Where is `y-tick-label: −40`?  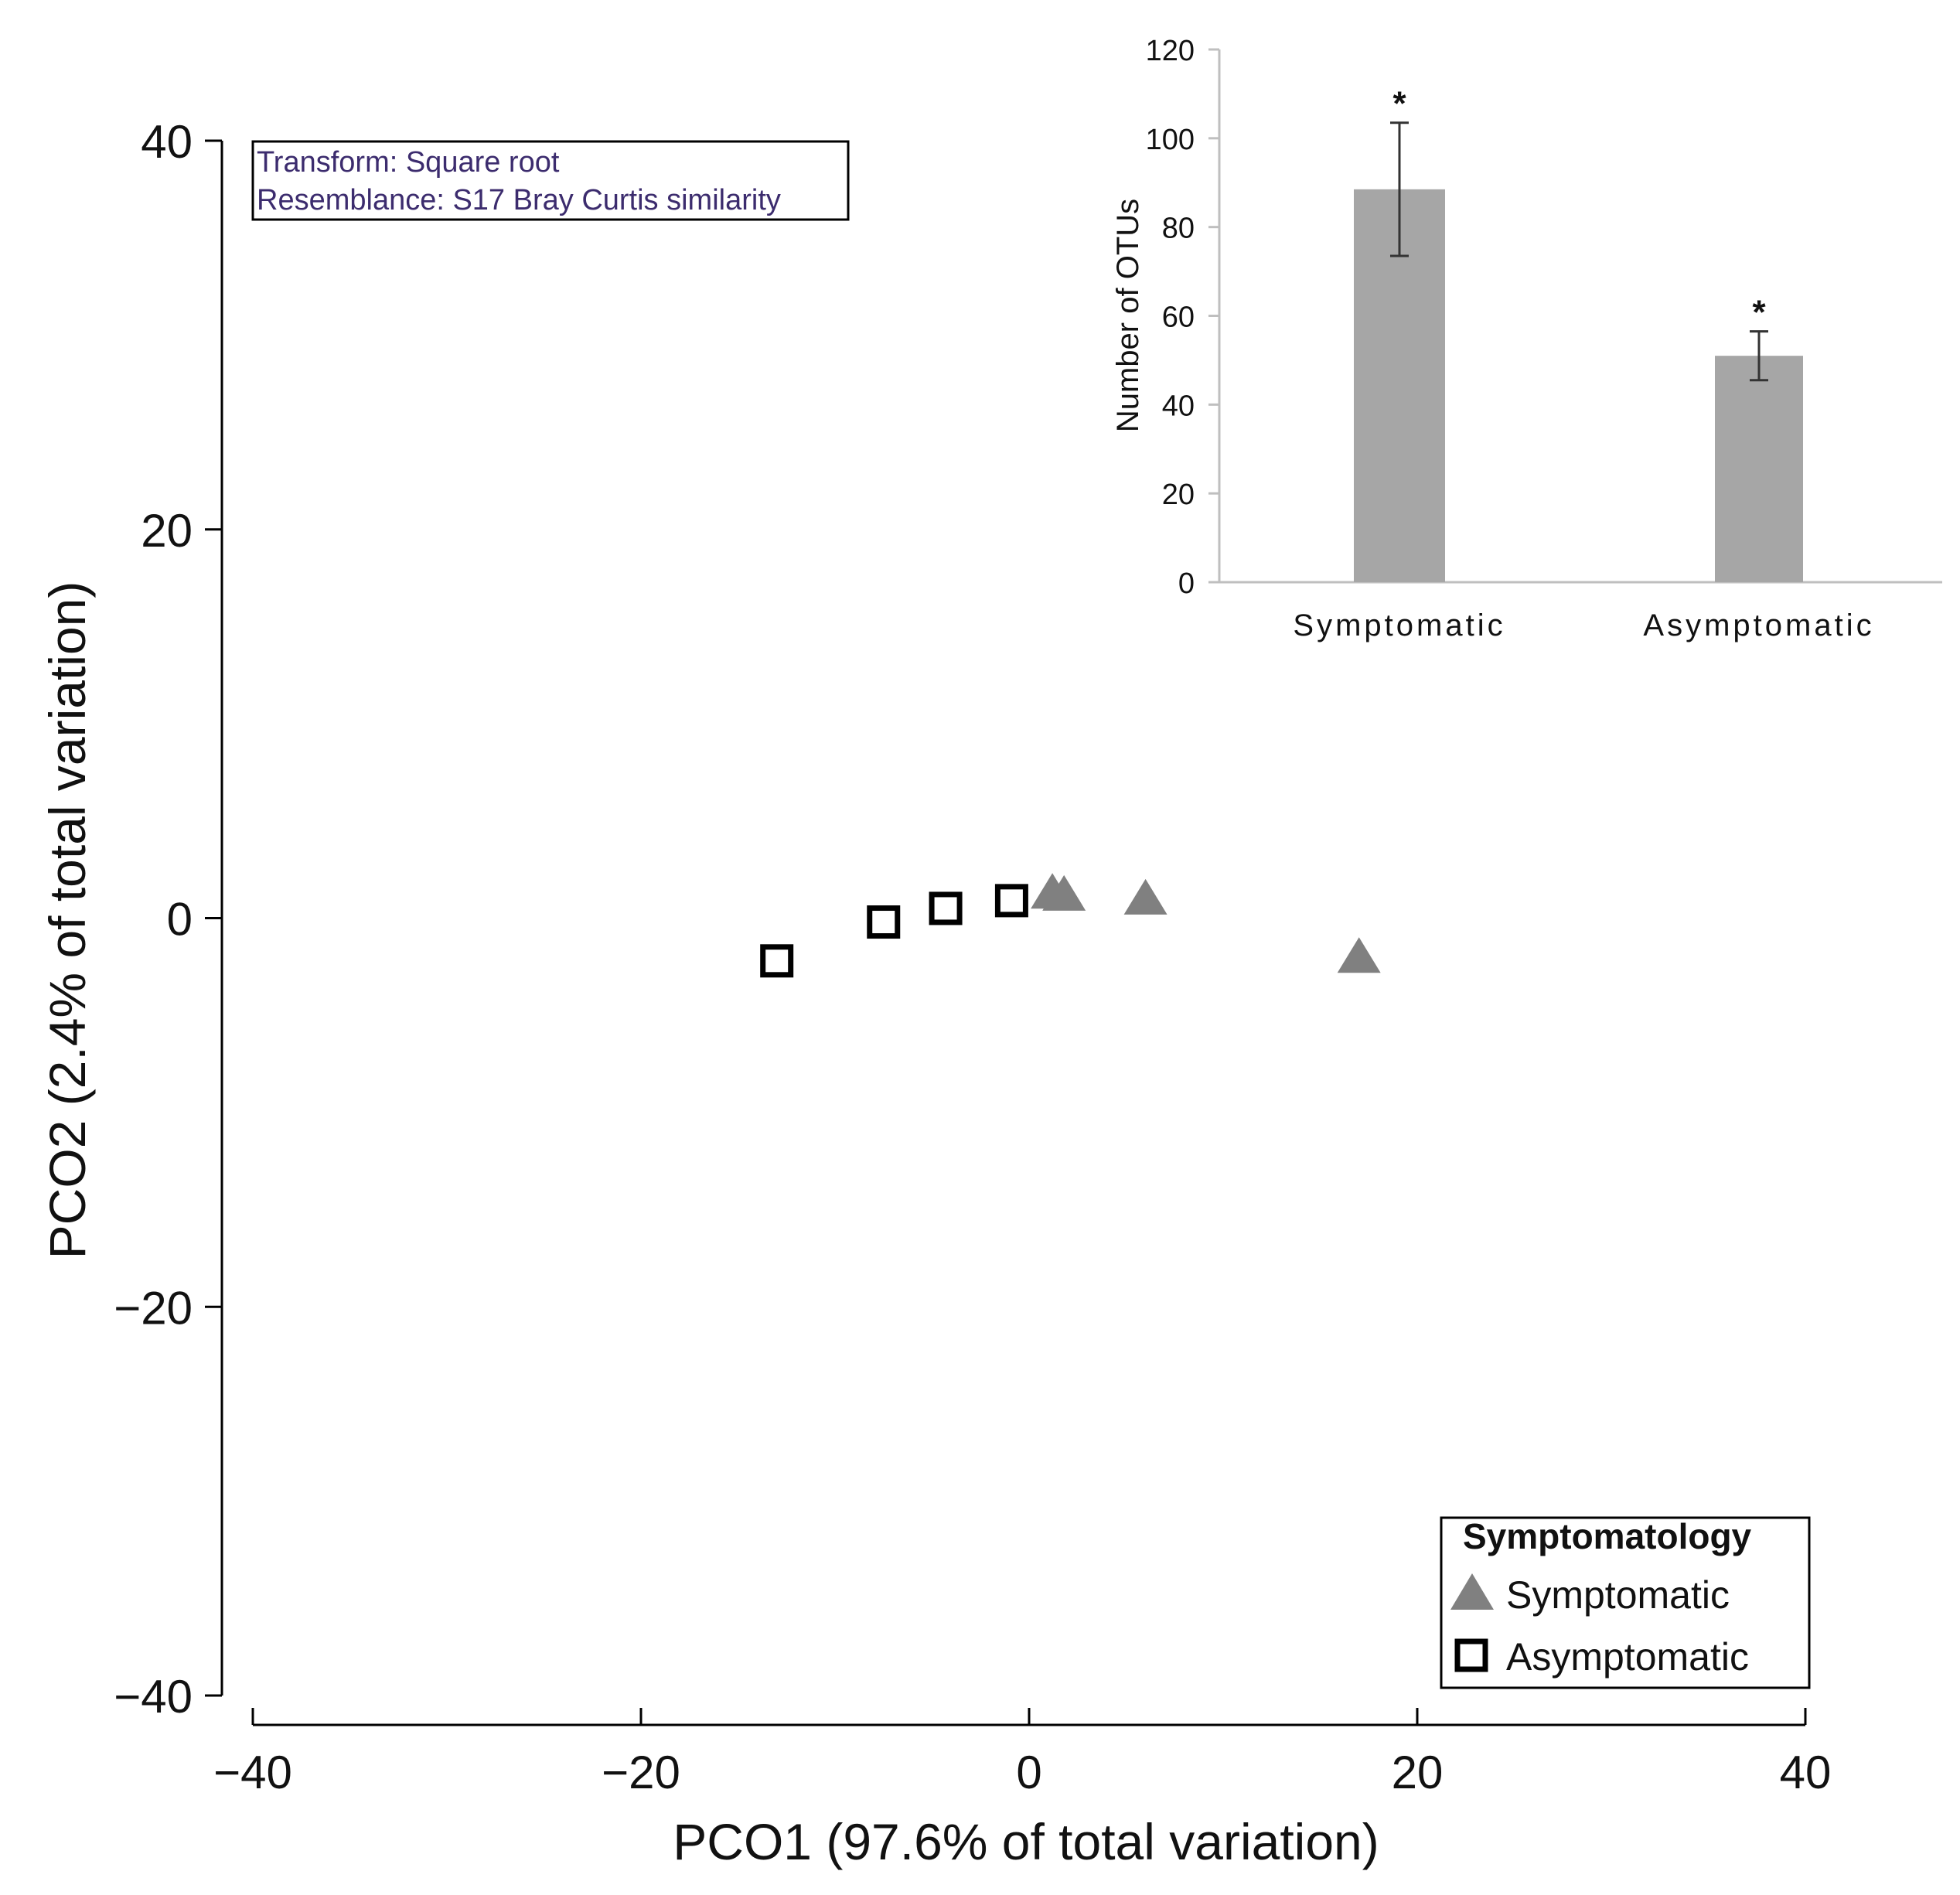
y-tick-label: −40 is located at coordinates (153, 1697).